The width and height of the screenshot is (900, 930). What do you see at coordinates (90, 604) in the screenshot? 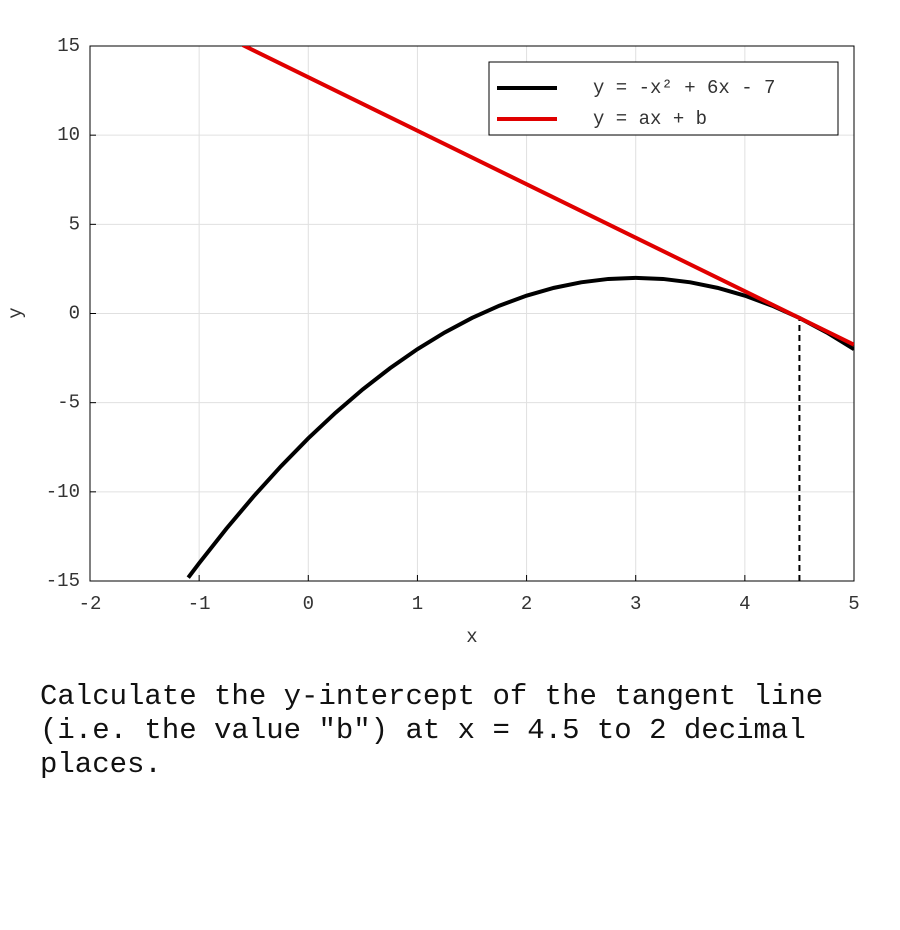
I see `x-tick-label: -2` at bounding box center [90, 604].